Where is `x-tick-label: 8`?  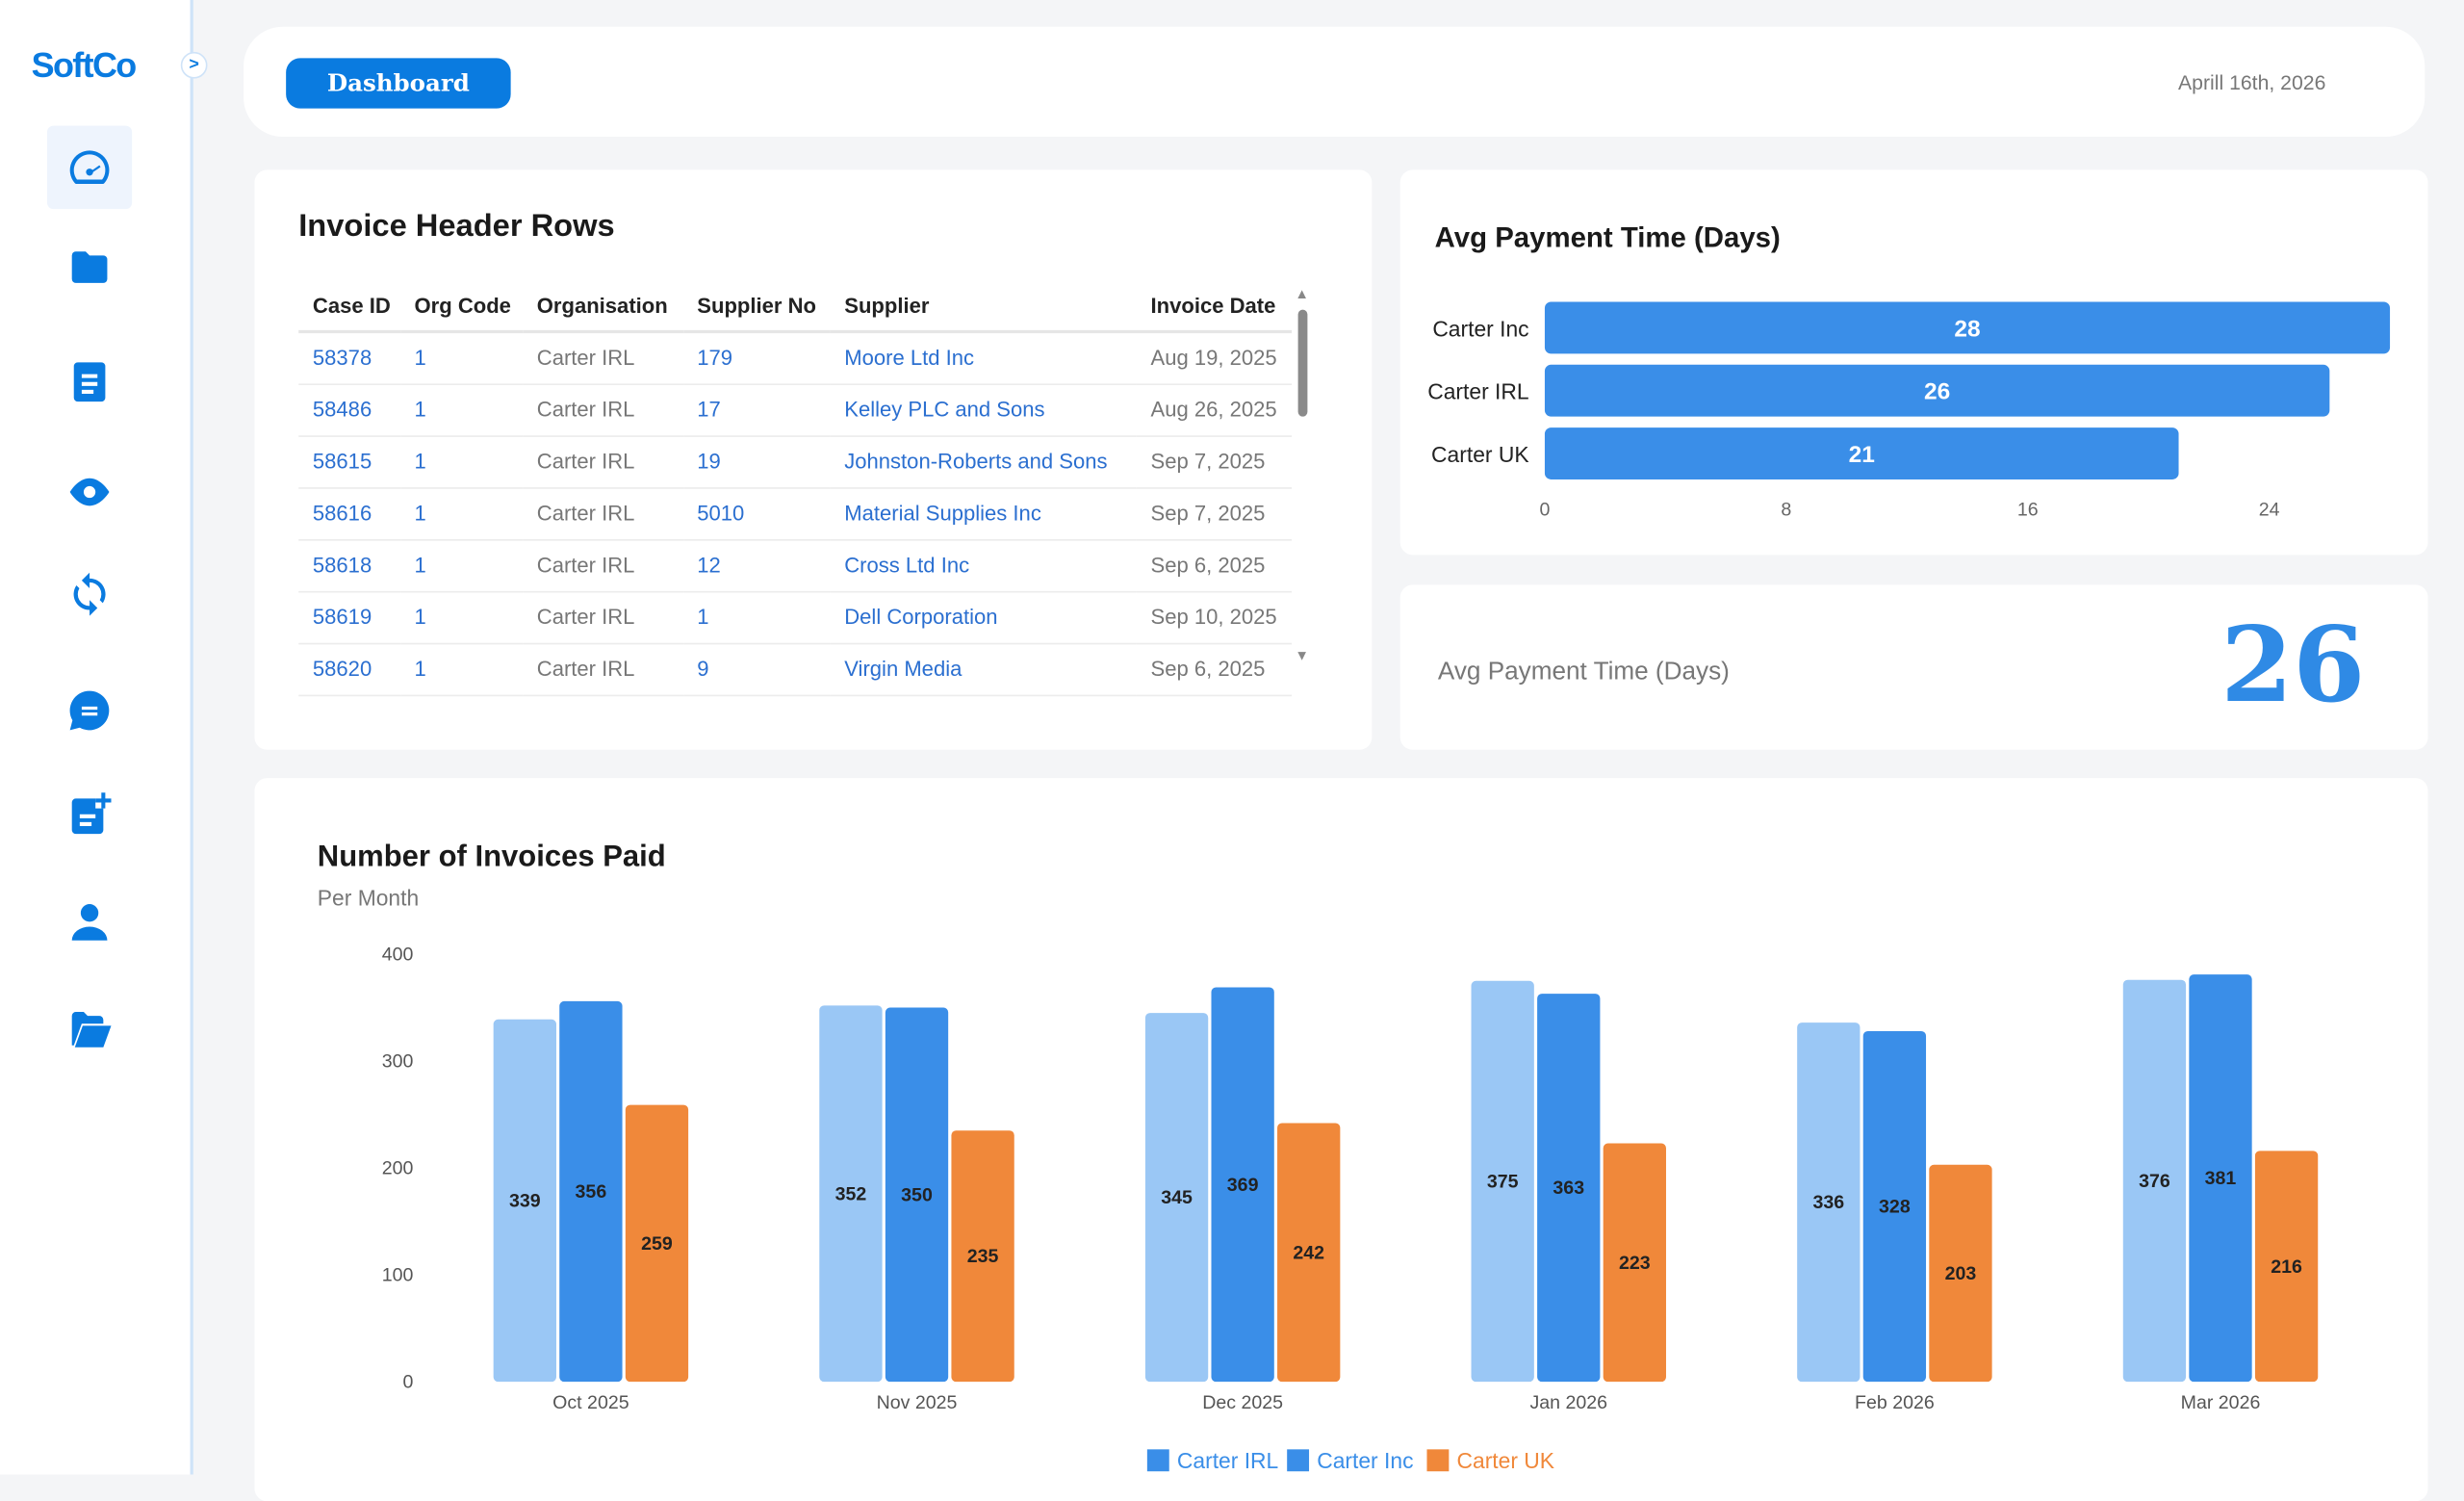
x-tick-label: 8 is located at coordinates (1786, 510).